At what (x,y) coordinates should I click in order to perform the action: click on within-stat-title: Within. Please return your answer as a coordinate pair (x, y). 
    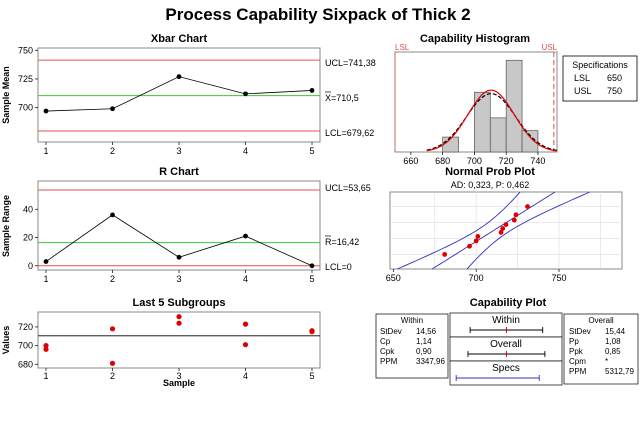
    Looking at the image, I should click on (412, 320).